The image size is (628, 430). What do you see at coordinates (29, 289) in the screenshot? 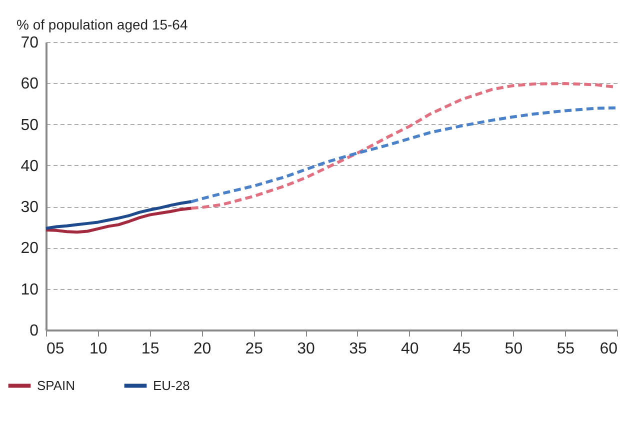
I see `y-tick-label: 10` at bounding box center [29, 289].